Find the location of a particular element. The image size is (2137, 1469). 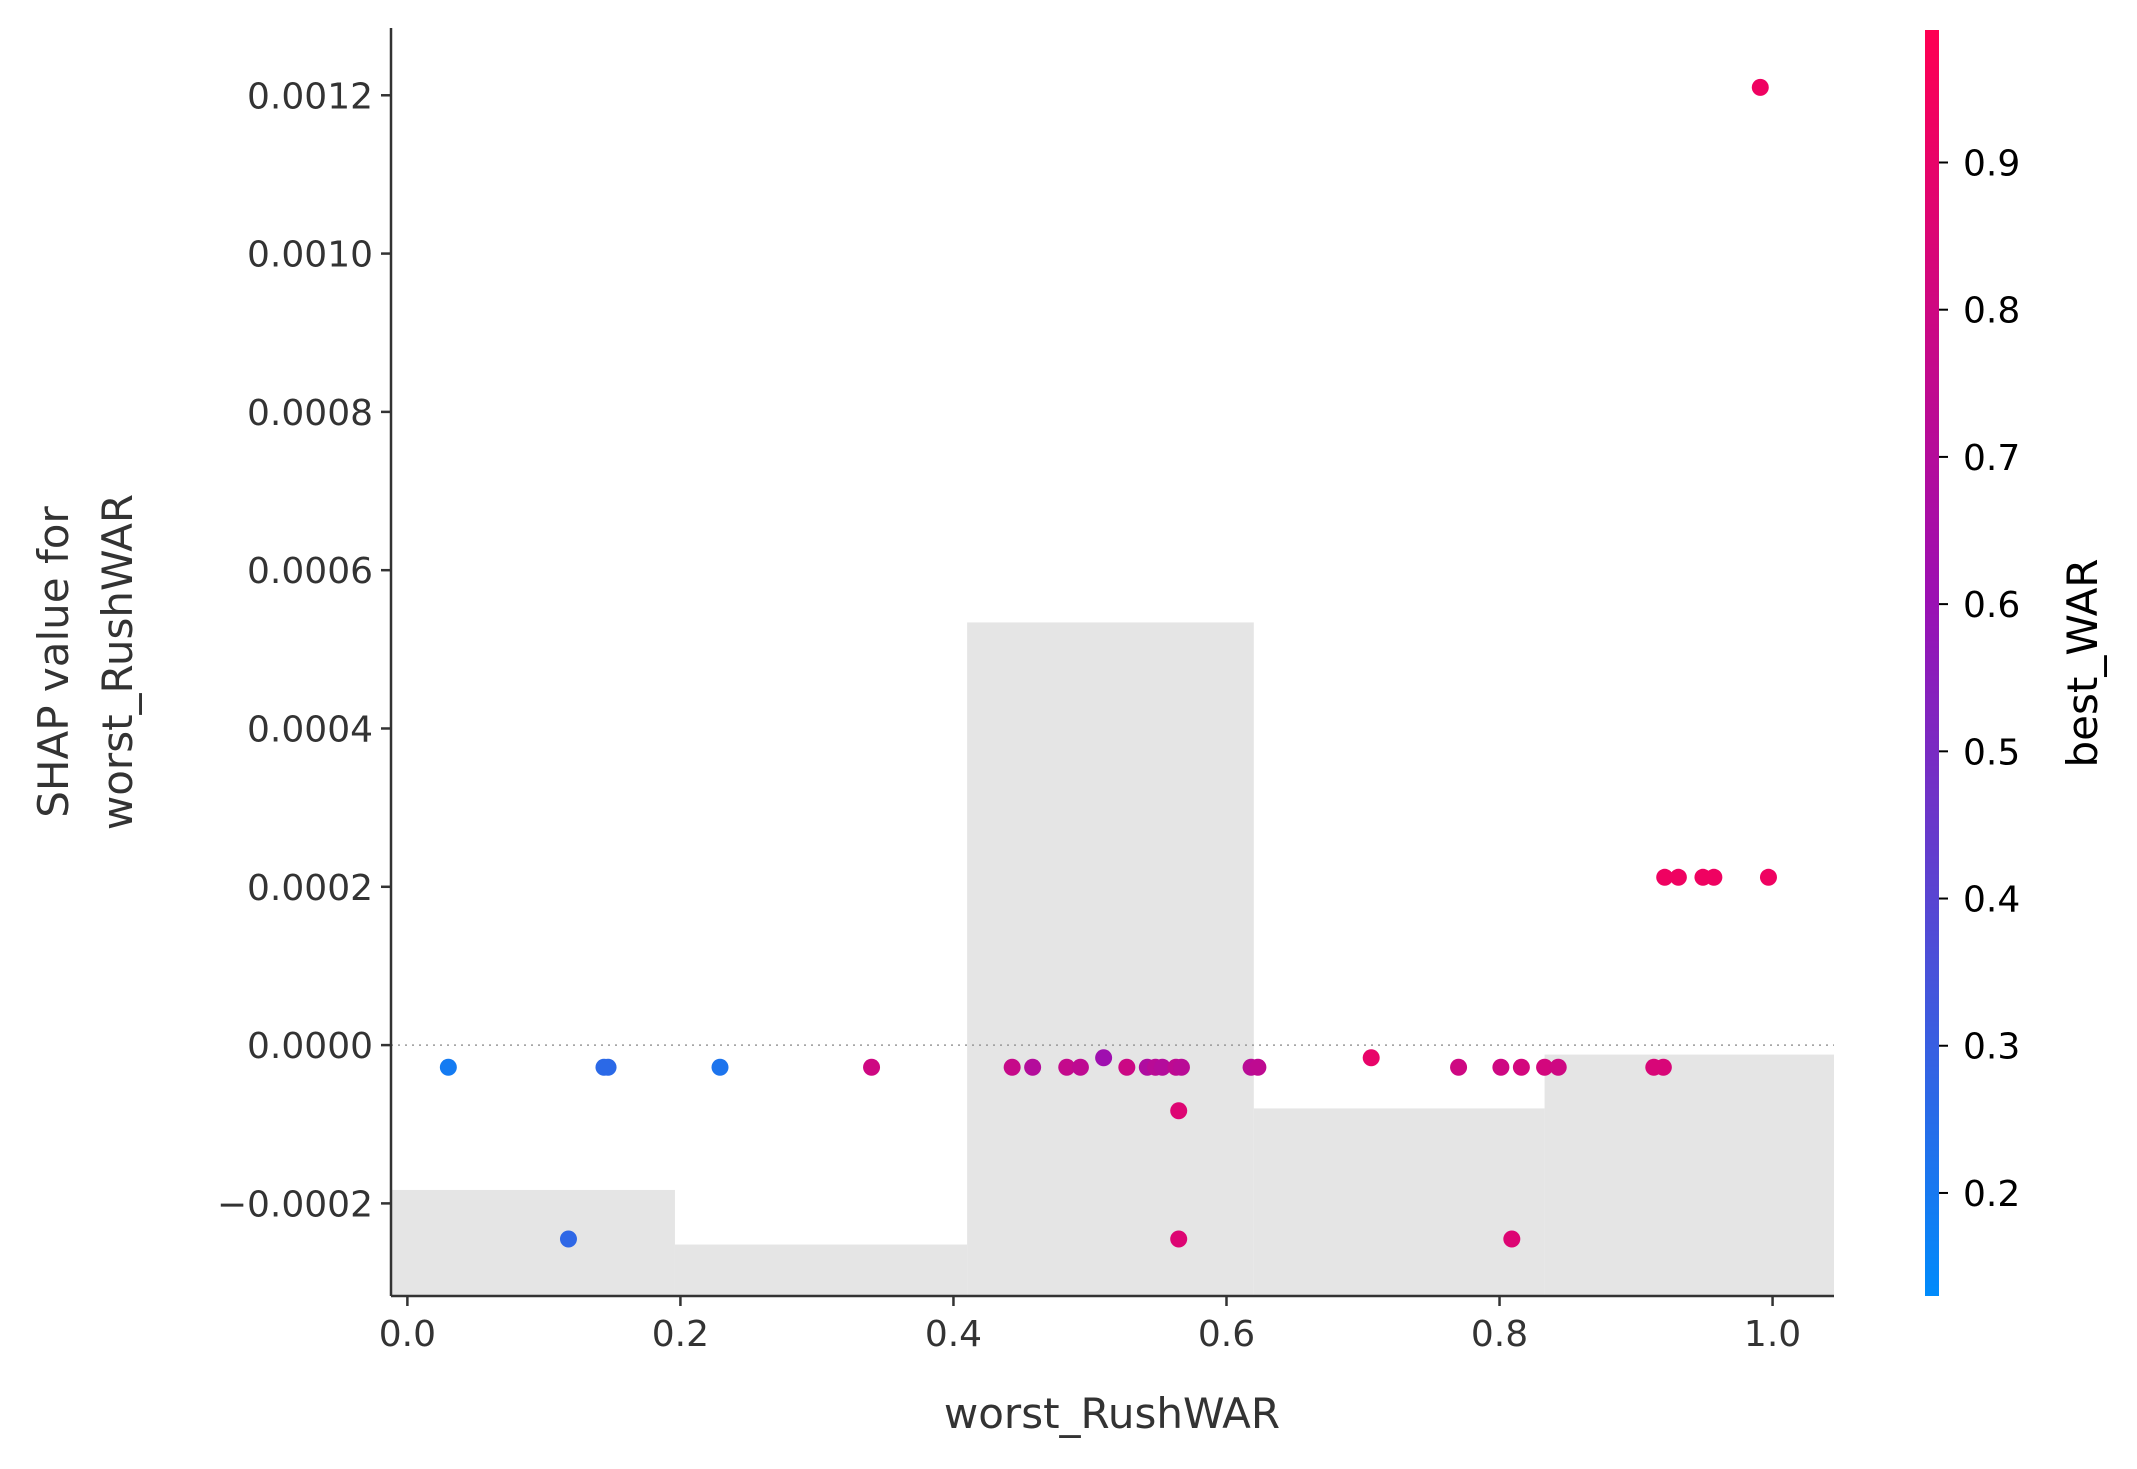

y-tick-label-2: 0.0002 is located at coordinates (310, 888).